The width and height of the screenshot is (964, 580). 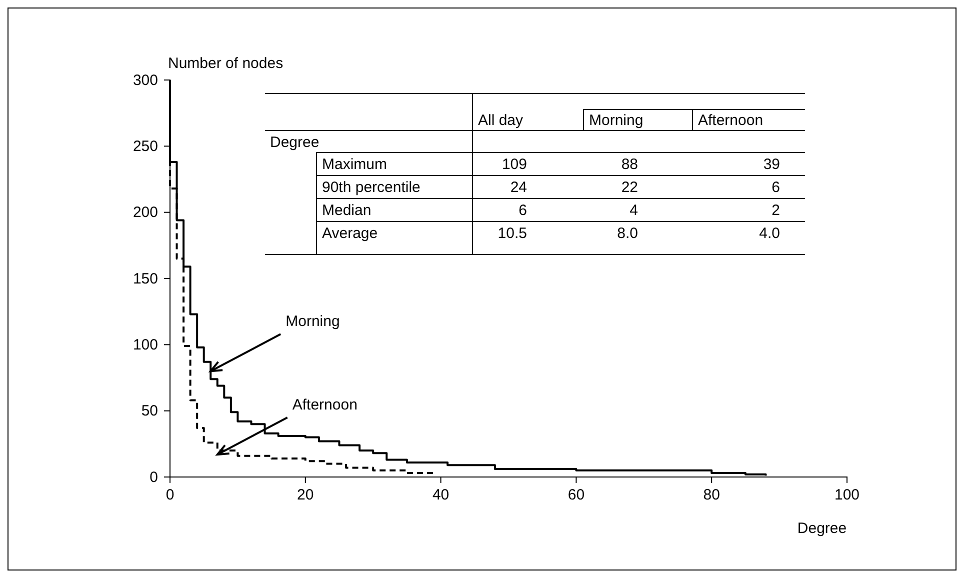 What do you see at coordinates (441, 495) in the screenshot?
I see `x-tick-label: 40` at bounding box center [441, 495].